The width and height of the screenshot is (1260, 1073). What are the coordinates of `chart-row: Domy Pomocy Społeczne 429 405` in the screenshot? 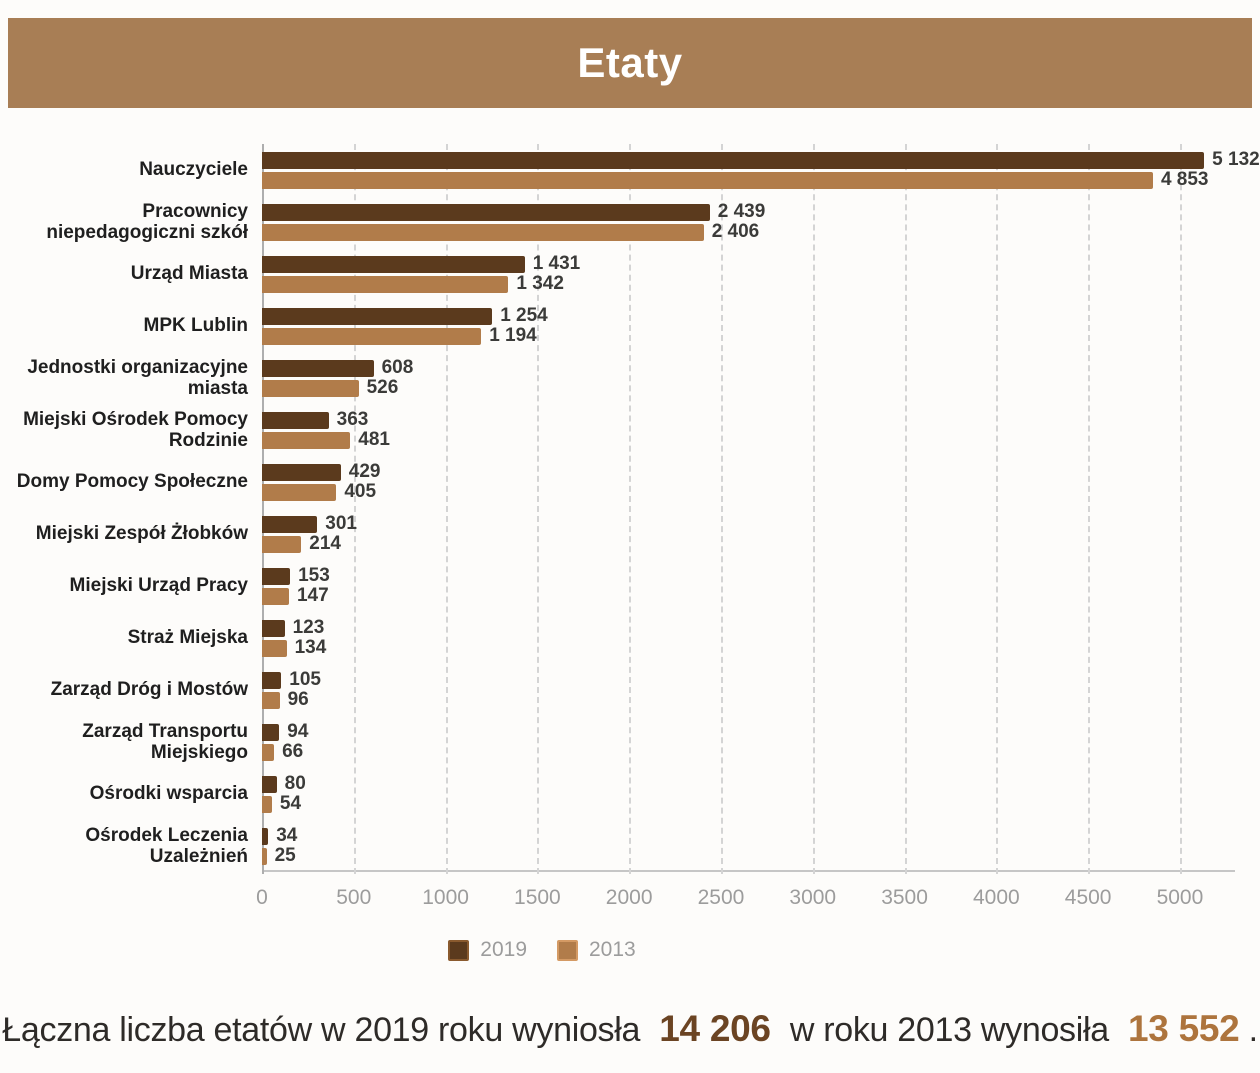 It's located at (617, 482).